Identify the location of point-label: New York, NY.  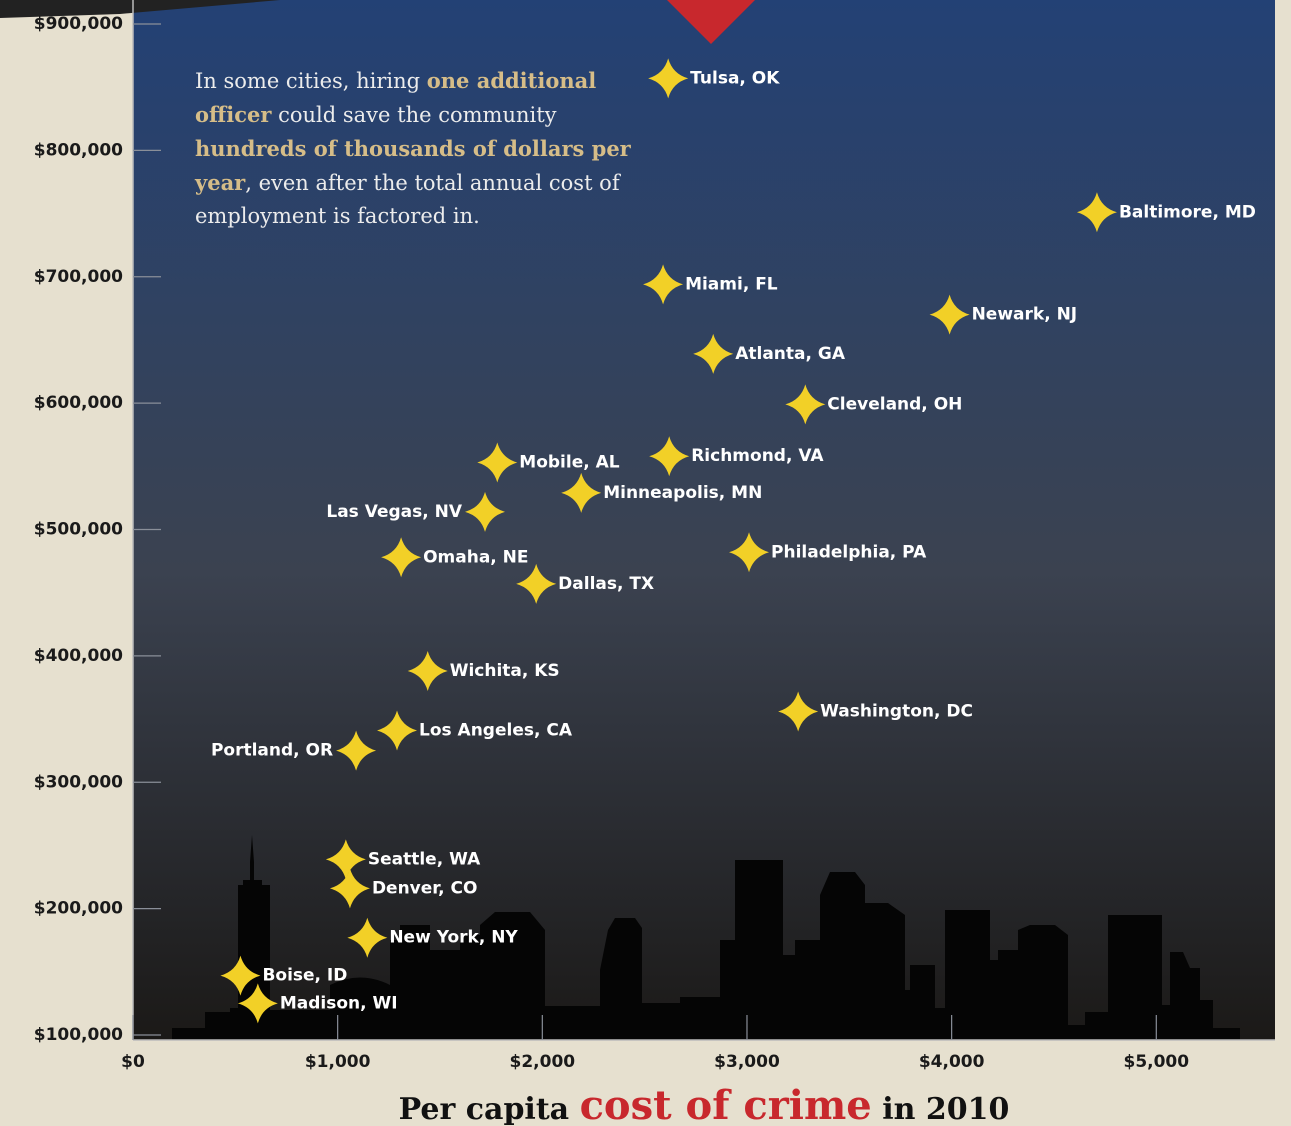
(453, 938).